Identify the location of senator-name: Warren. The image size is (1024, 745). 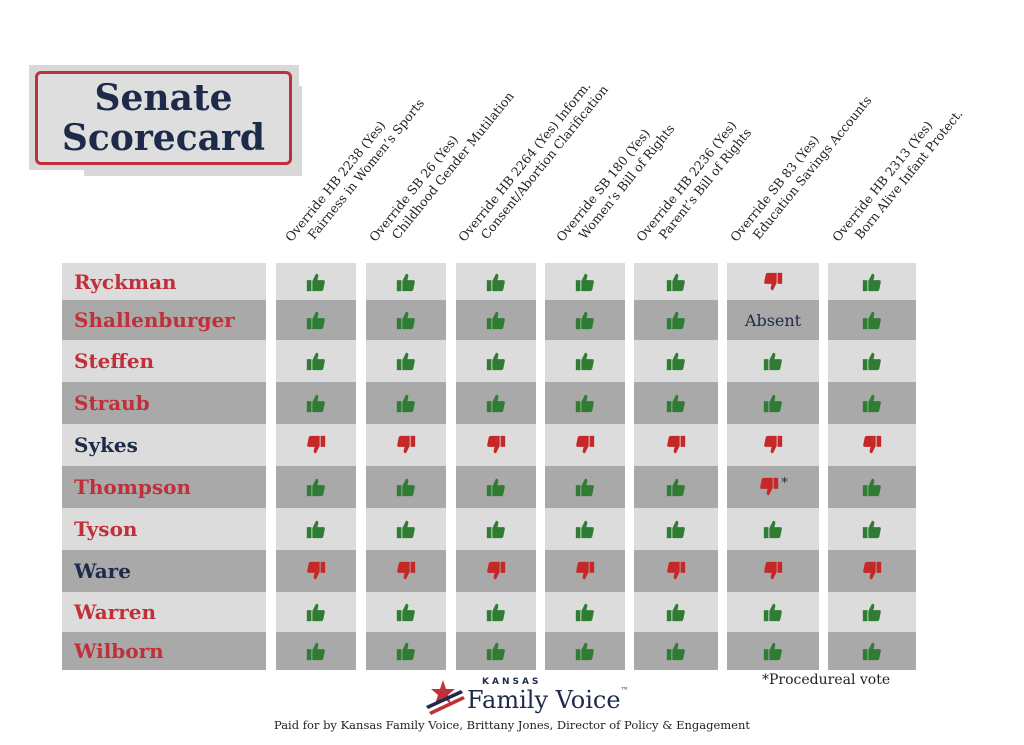
(164, 612).